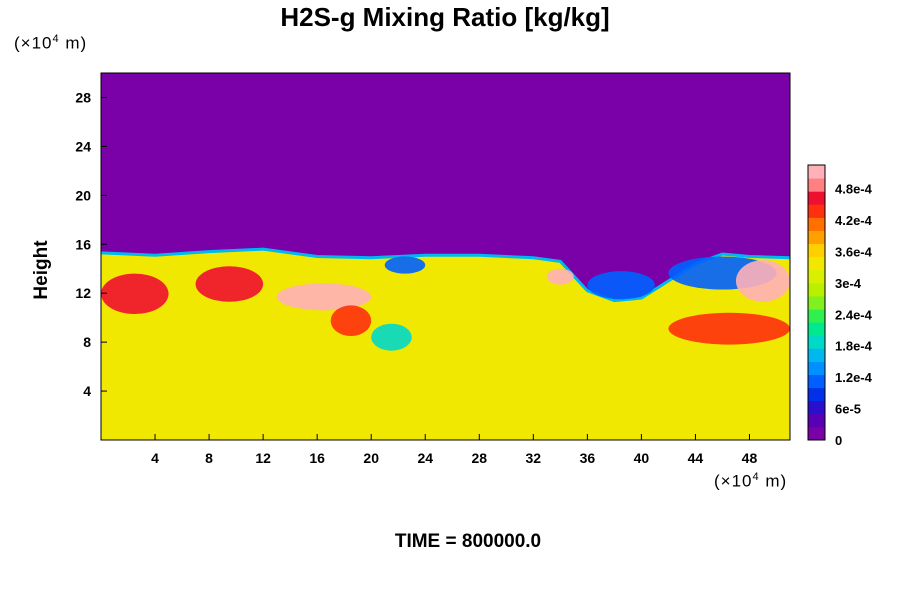 Image resolution: width=900 pixels, height=600 pixels. What do you see at coordinates (155, 458) in the screenshot?
I see `x-tick-label: 4` at bounding box center [155, 458].